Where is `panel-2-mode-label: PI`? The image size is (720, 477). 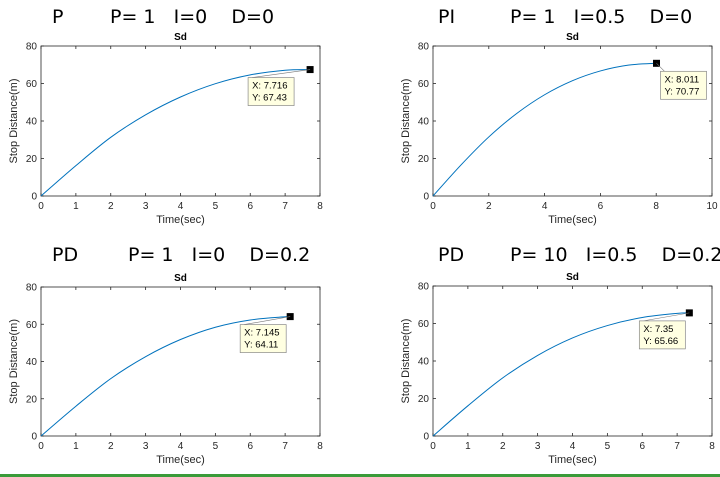
panel-2-mode-label: PI is located at coordinates (447, 17).